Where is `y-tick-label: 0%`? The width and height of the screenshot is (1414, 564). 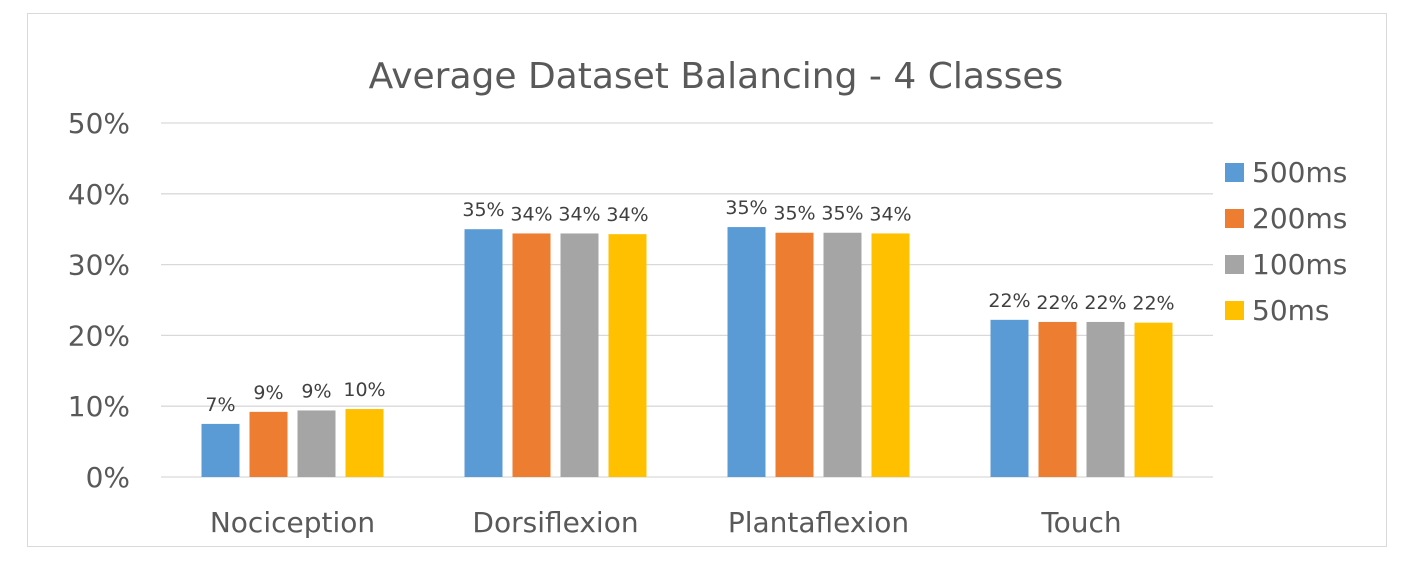
y-tick-label: 0% is located at coordinates (108, 477).